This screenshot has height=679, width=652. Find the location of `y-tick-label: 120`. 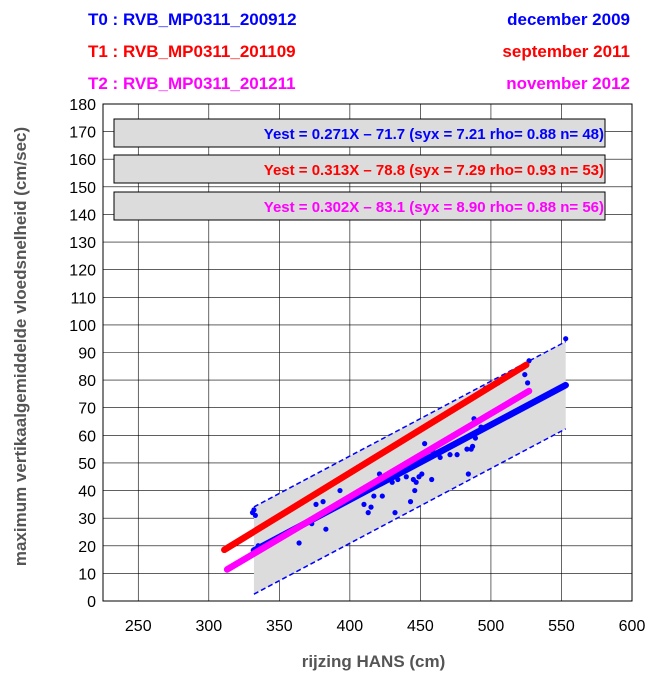

y-tick-label: 120 is located at coordinates (82, 271).